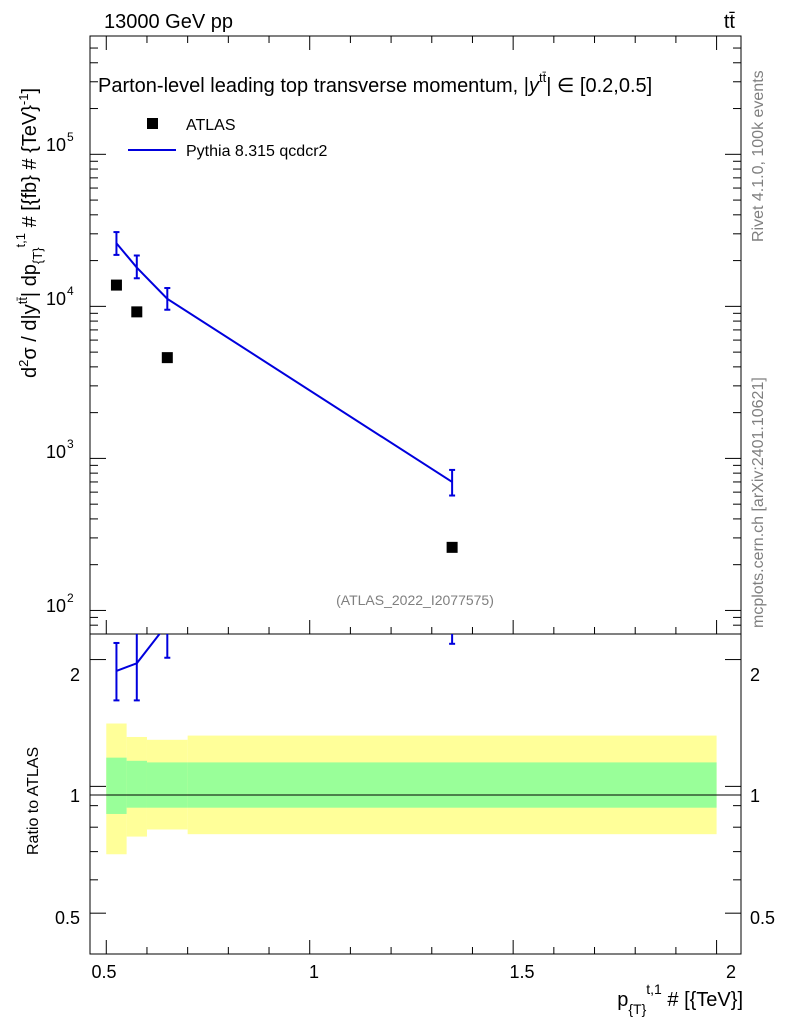 The image size is (786, 1024). I want to click on svg-text: 2, so click(70, 598).